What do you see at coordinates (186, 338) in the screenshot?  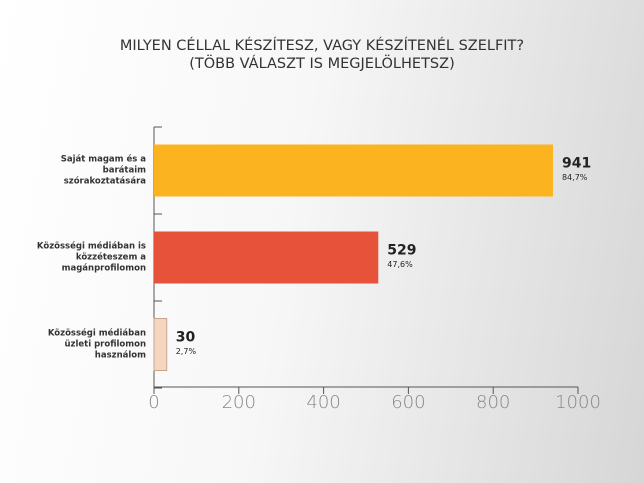 I see `value-label: 30` at bounding box center [186, 338].